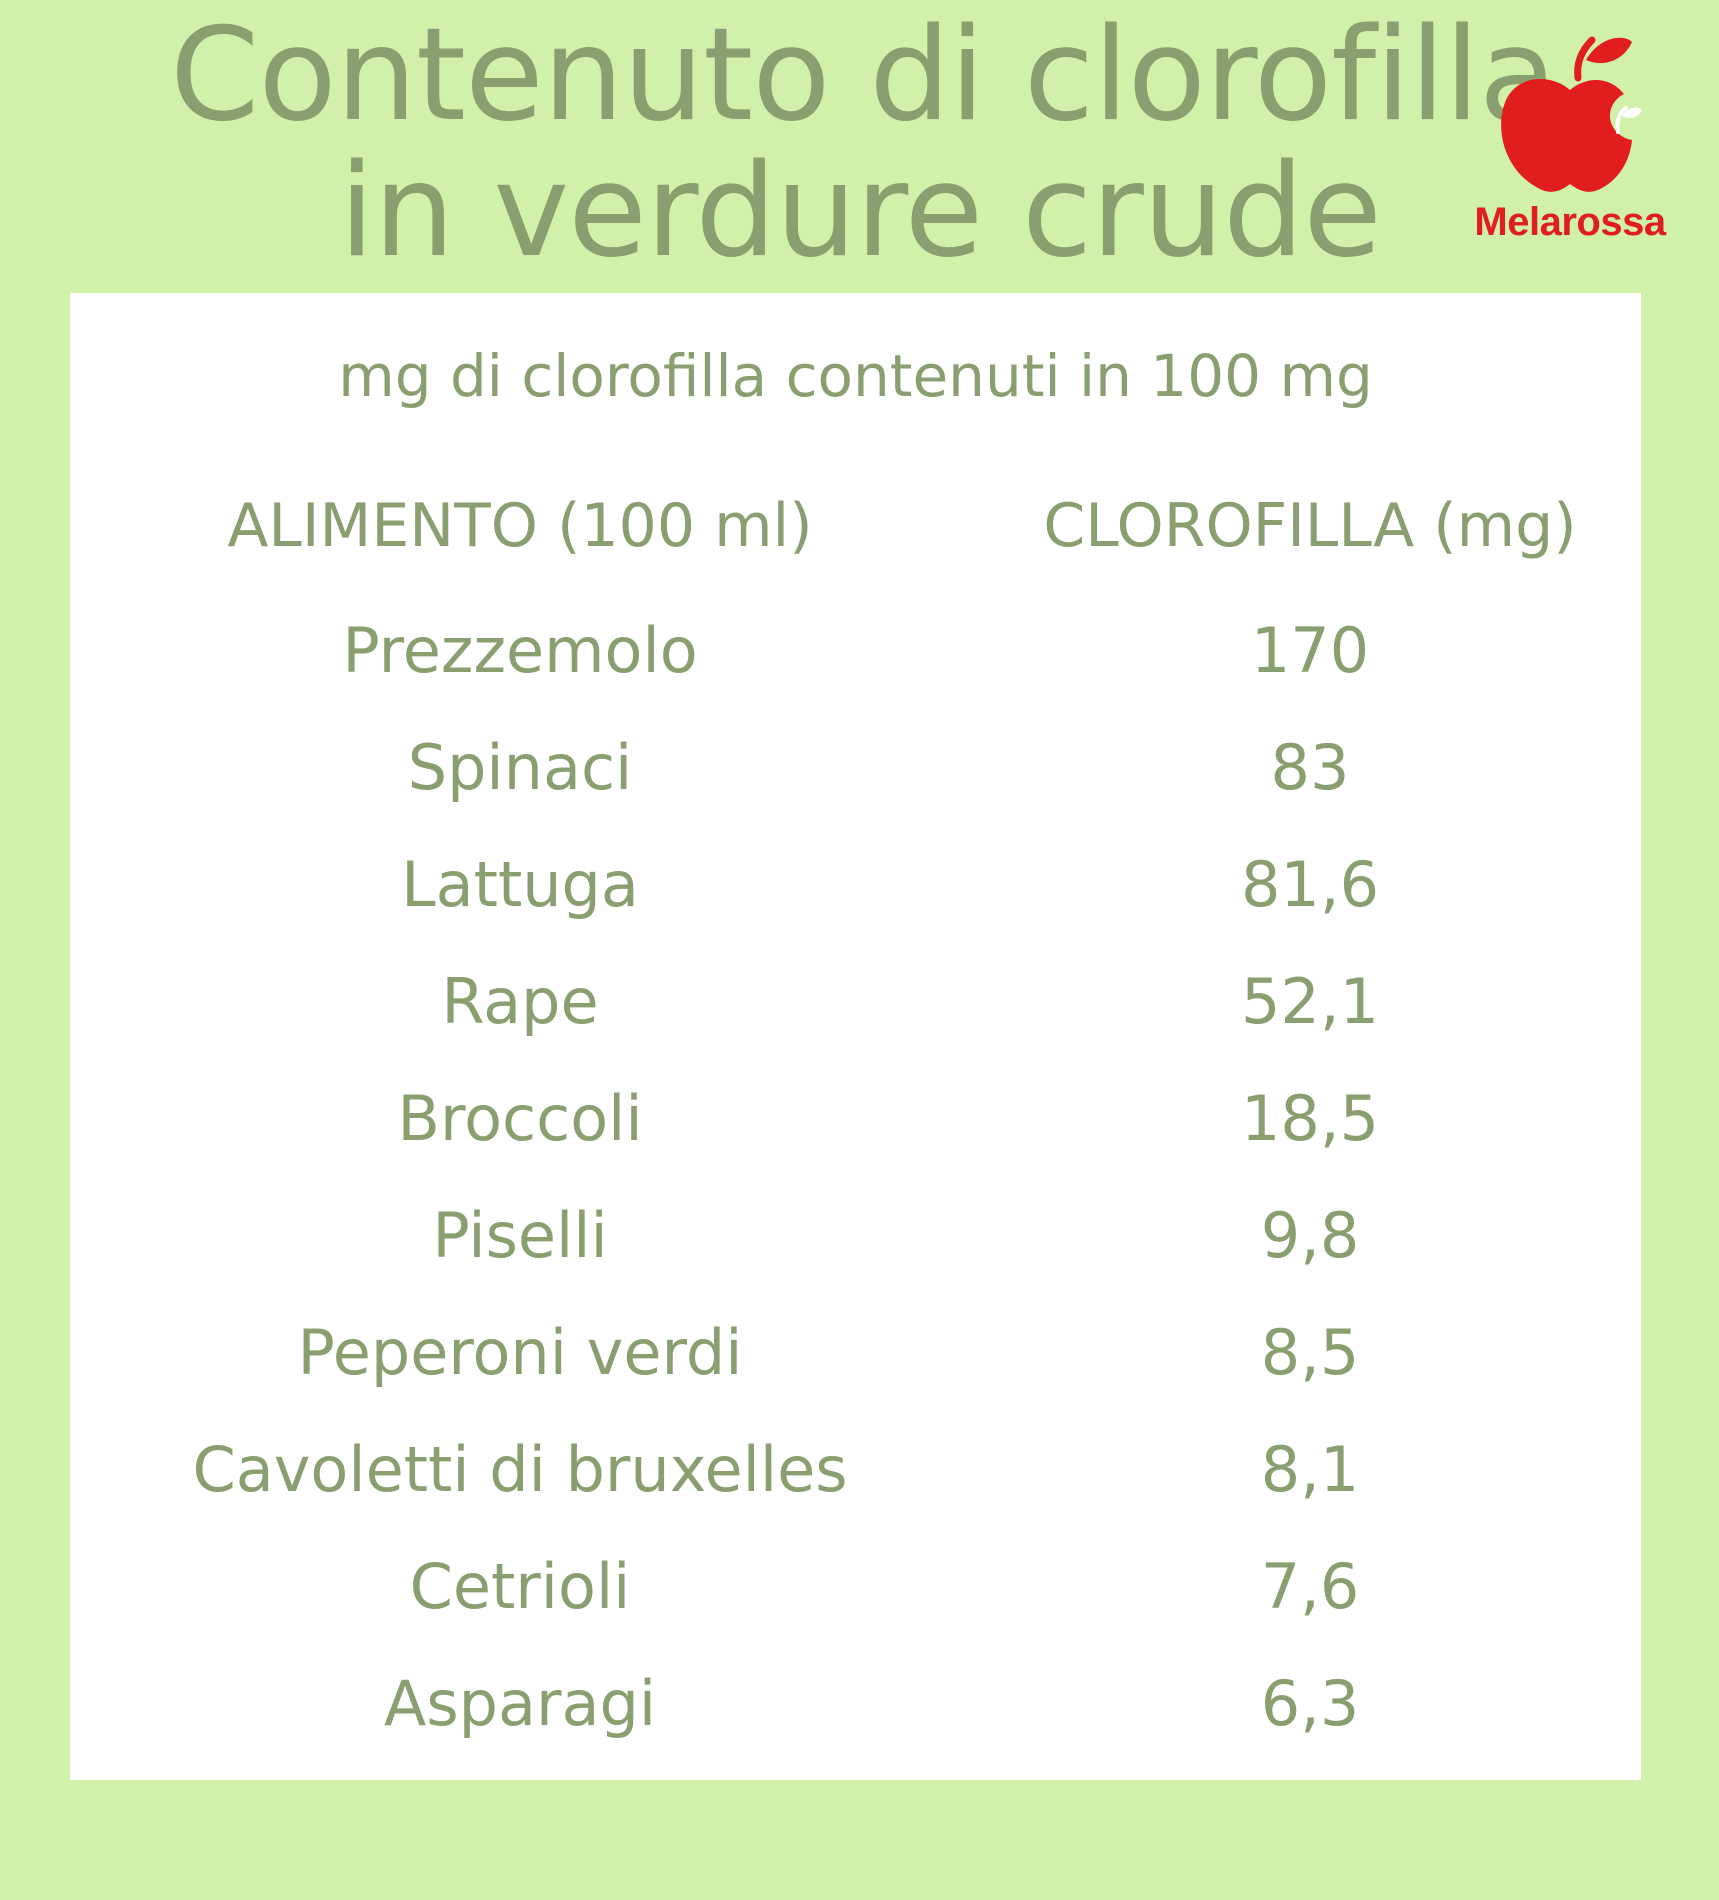 This screenshot has width=1719, height=1900. What do you see at coordinates (520, 767) in the screenshot?
I see `food-name: Spinaci` at bounding box center [520, 767].